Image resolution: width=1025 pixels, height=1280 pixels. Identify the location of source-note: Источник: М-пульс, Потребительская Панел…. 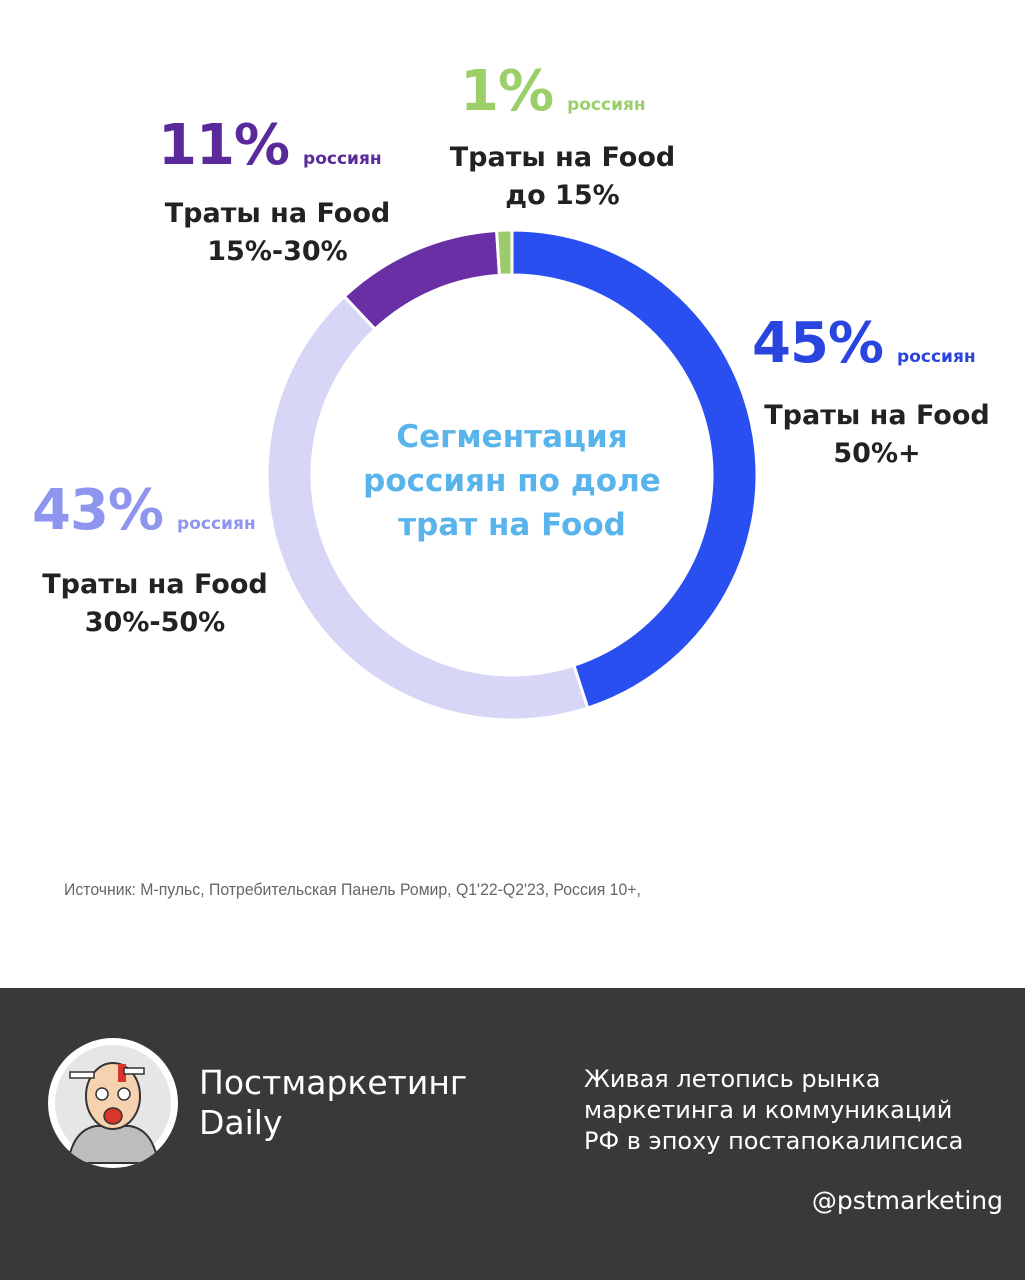
(352, 889).